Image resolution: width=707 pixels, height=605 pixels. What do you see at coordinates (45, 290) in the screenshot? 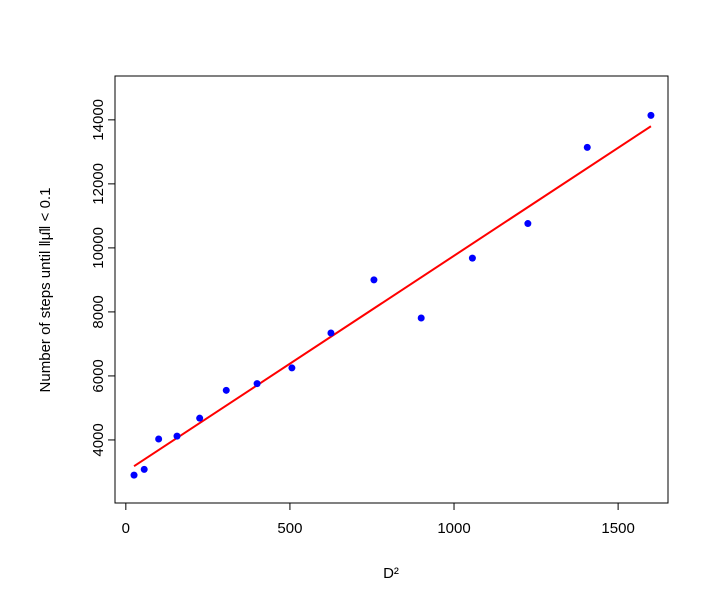
I see `y-axis-label: Number of steps until ‖μ̂‖ < 0.1` at bounding box center [45, 290].